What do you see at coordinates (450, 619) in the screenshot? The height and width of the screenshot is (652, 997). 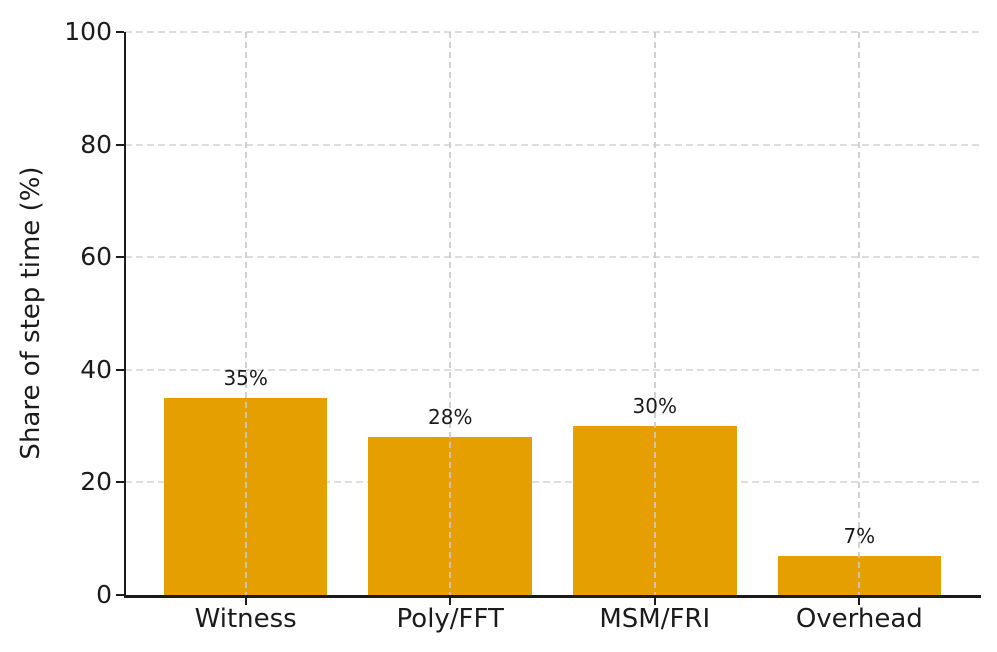 I see `x-tick-label: Poly/FFT` at bounding box center [450, 619].